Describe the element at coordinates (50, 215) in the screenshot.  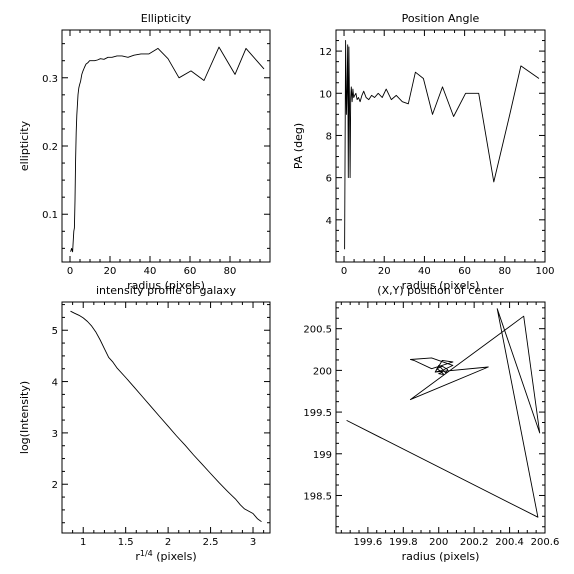
I see `y-tick-label: 0.1` at that location.